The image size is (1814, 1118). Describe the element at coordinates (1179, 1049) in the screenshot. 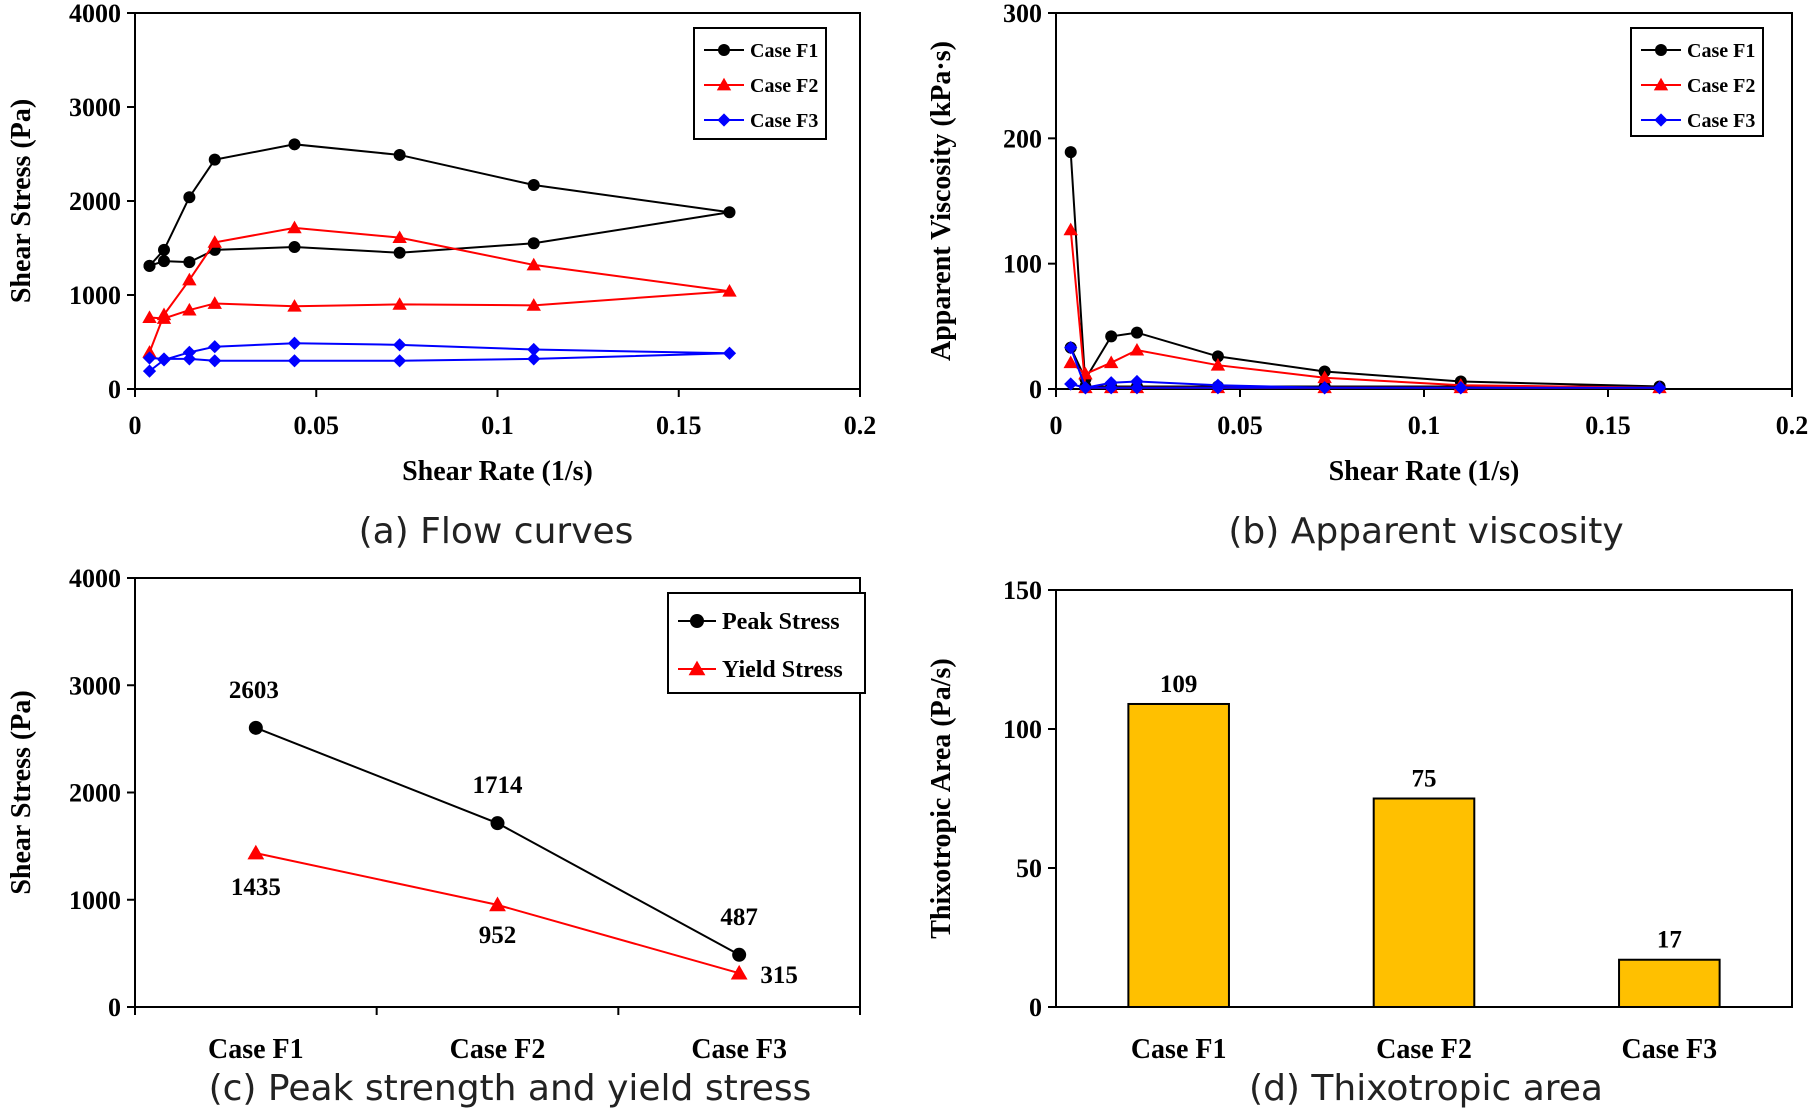

I see `x-category-label: Case F1` at that location.